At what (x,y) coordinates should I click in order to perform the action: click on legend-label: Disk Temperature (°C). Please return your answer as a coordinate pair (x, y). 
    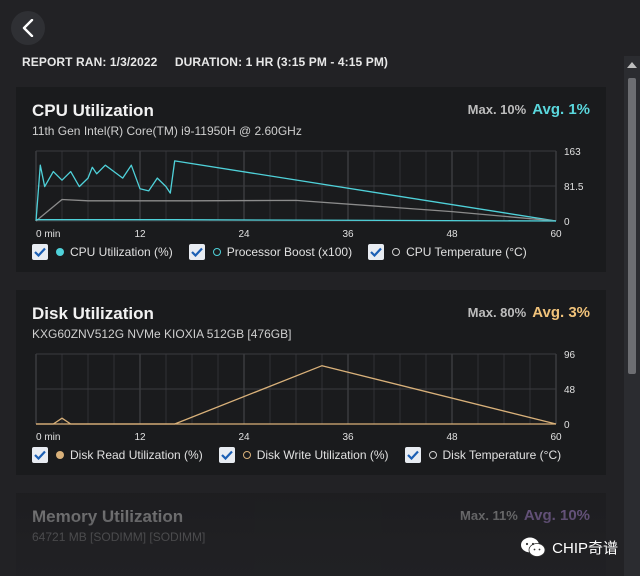
    Looking at the image, I should click on (502, 455).